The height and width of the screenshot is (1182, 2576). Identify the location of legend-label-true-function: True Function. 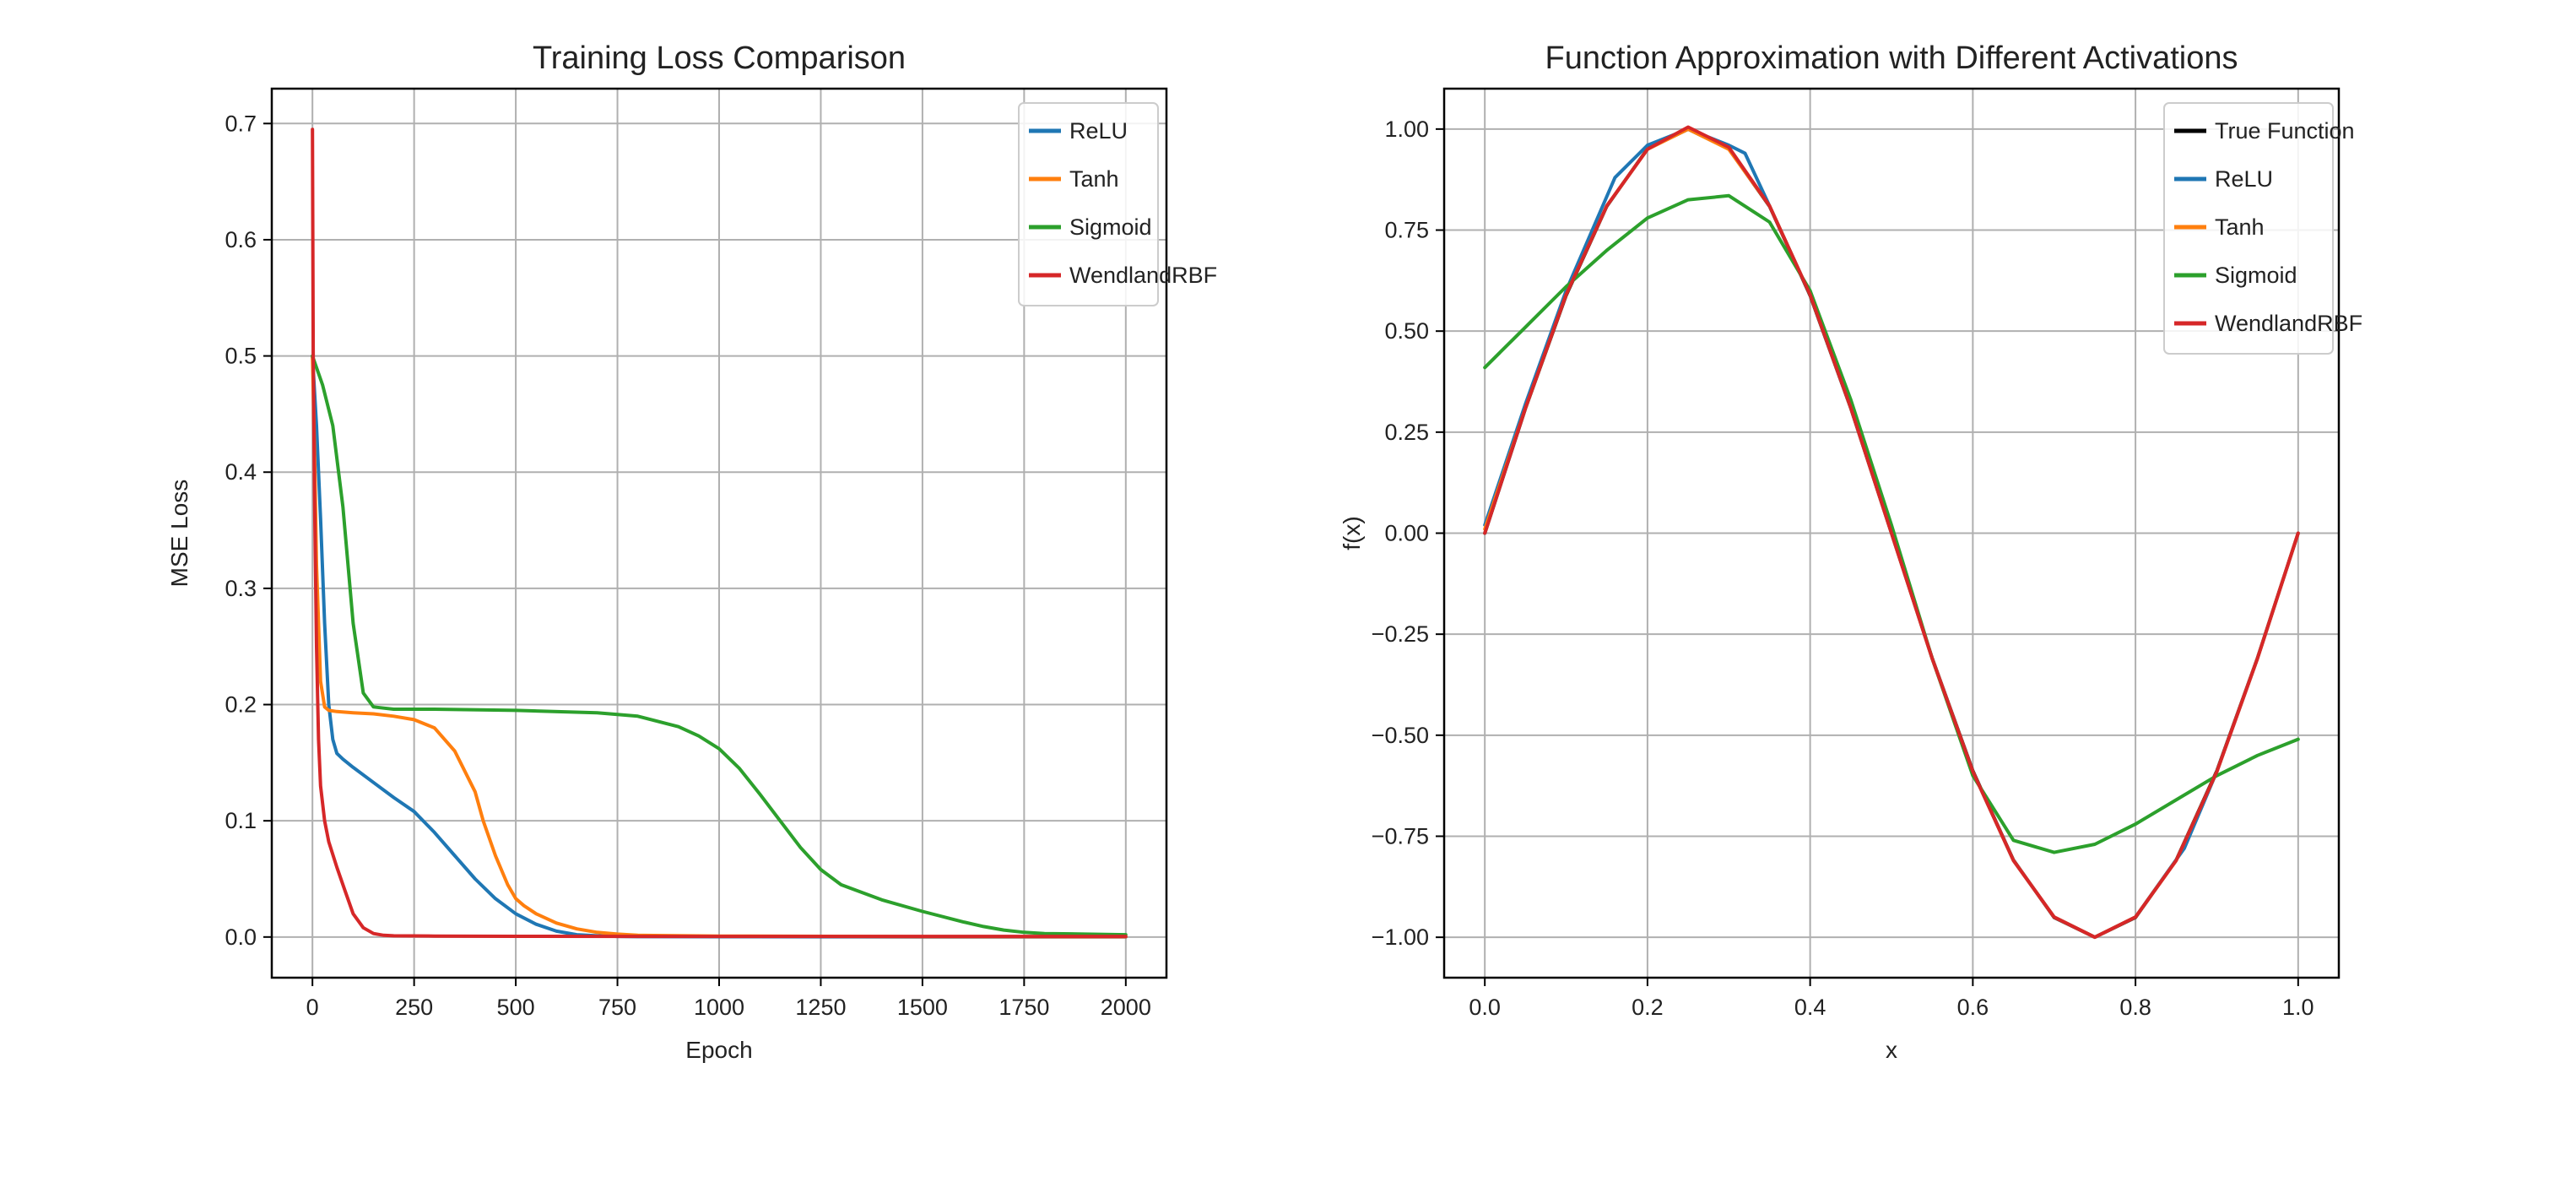
(2285, 131).